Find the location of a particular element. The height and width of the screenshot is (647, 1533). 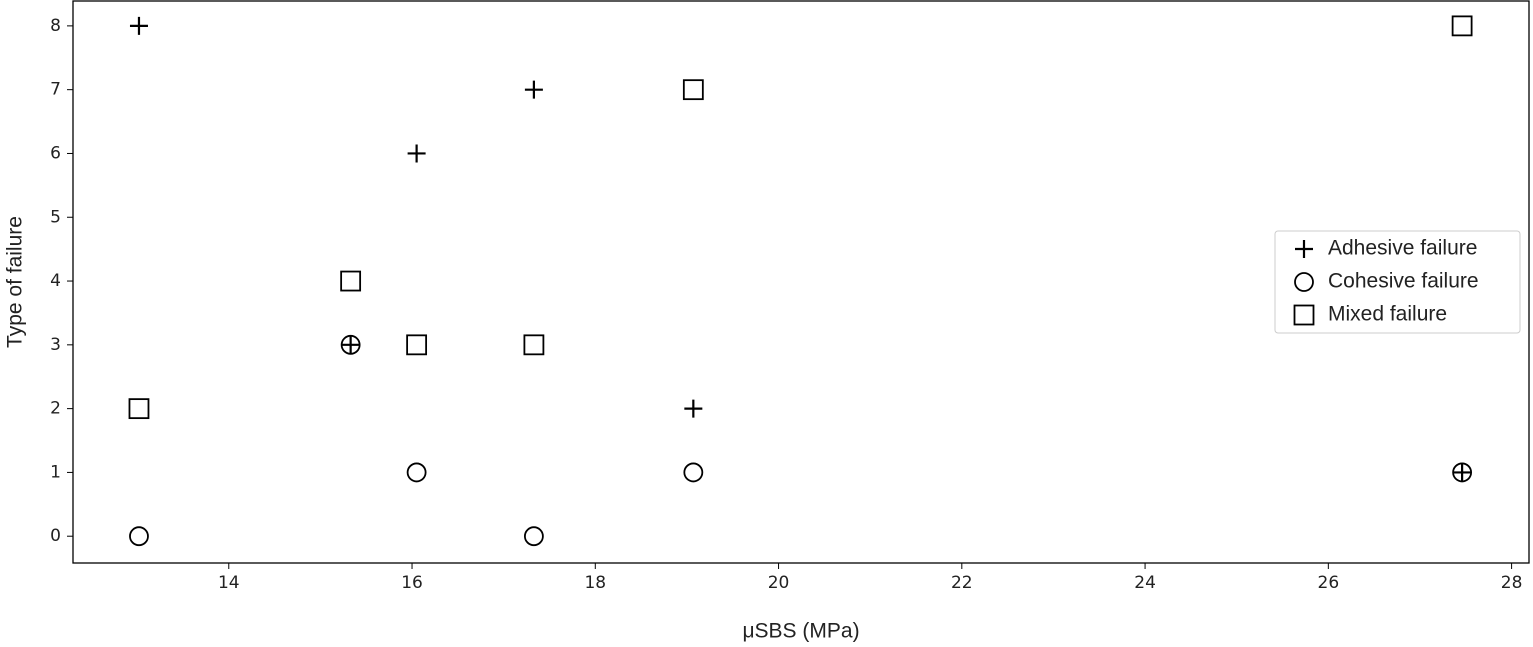

x-tick-label: 16 is located at coordinates (412, 583).